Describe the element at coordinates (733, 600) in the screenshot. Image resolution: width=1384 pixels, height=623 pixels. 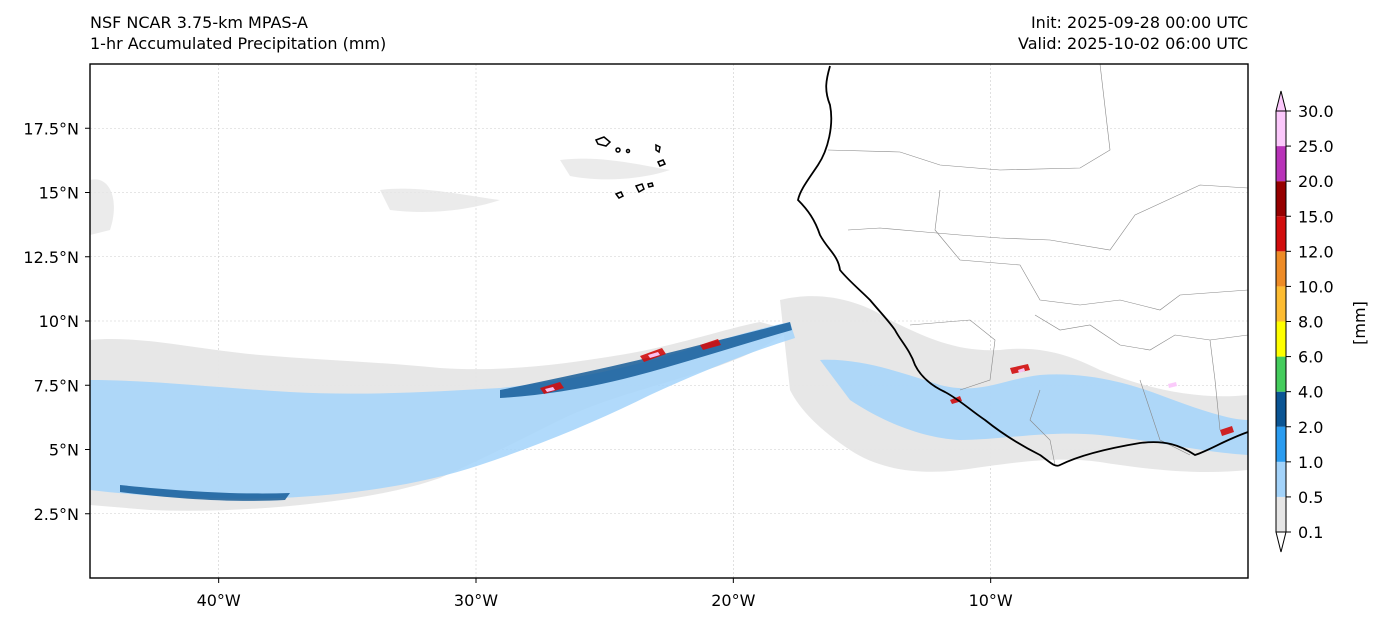
I see `lon-tick-label: 20°W` at that location.